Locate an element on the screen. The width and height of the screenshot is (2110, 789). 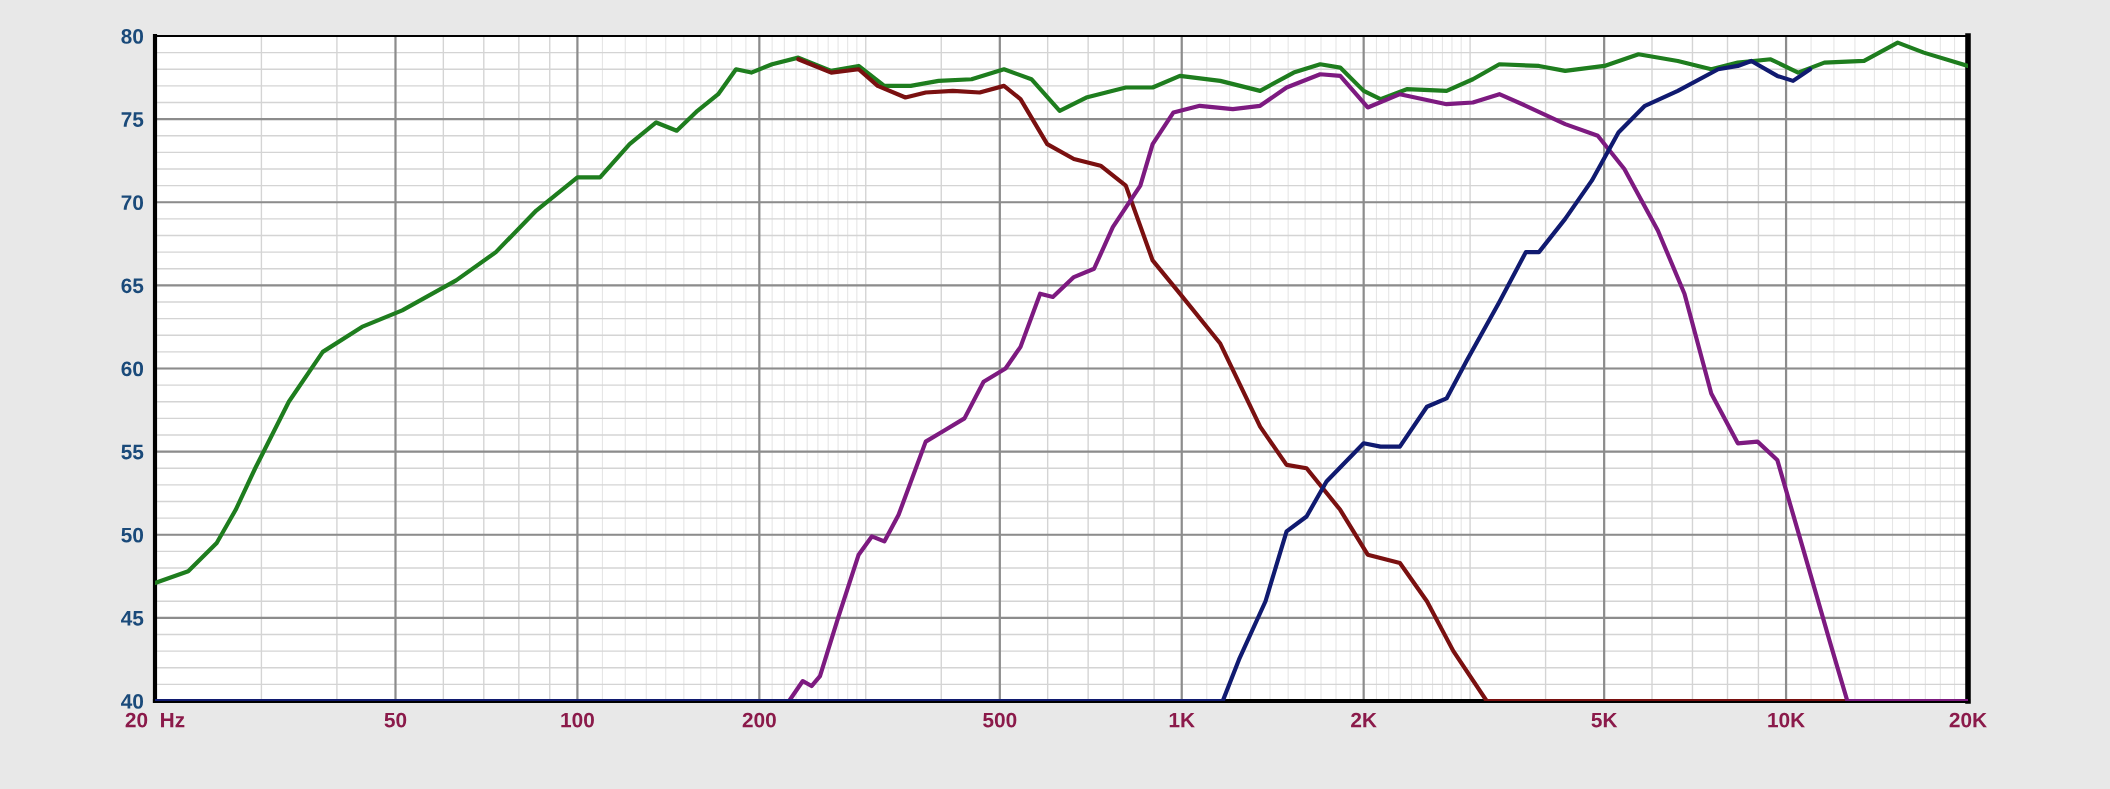
y-tick-label: 80 is located at coordinates (132, 36).